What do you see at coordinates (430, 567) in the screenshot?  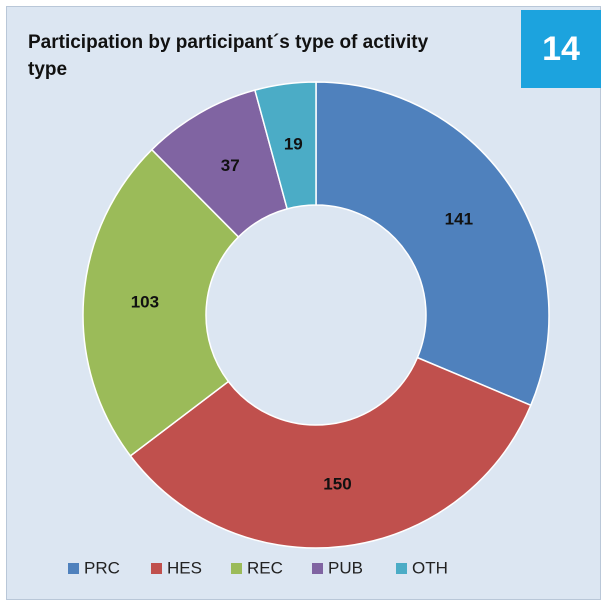 I see `legend-label: OTH` at bounding box center [430, 567].